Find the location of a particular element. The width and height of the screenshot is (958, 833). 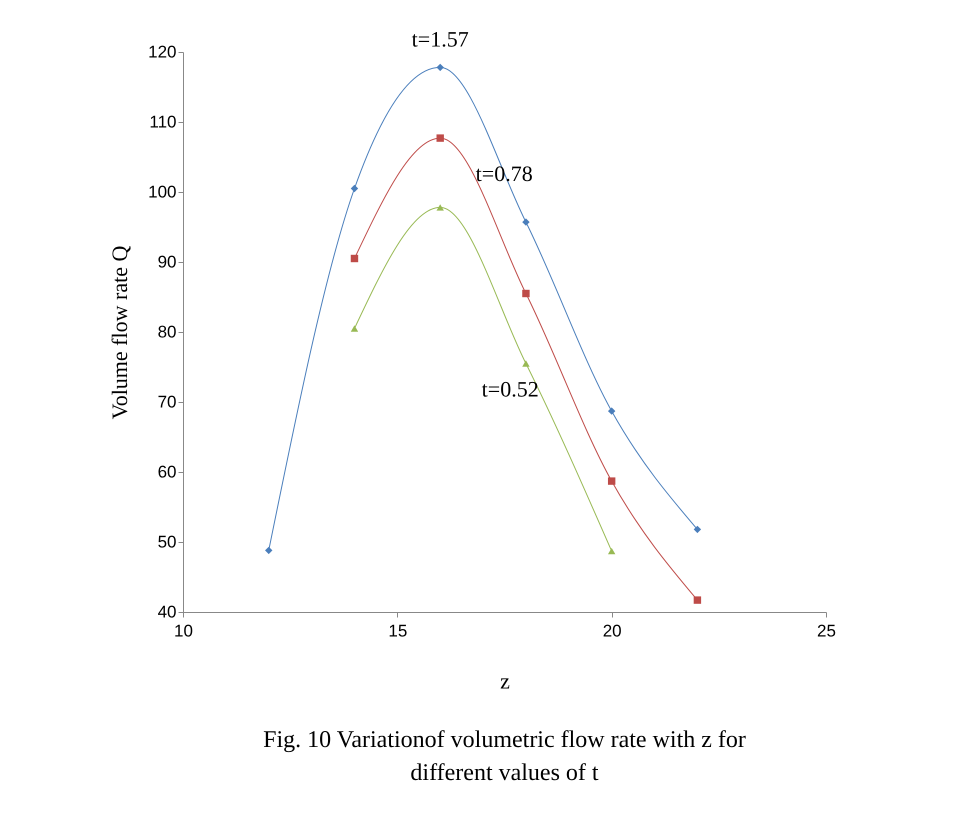

caption: Fig. 10 Variationof volumetric flow rate with z for is located at coordinates (504, 740).